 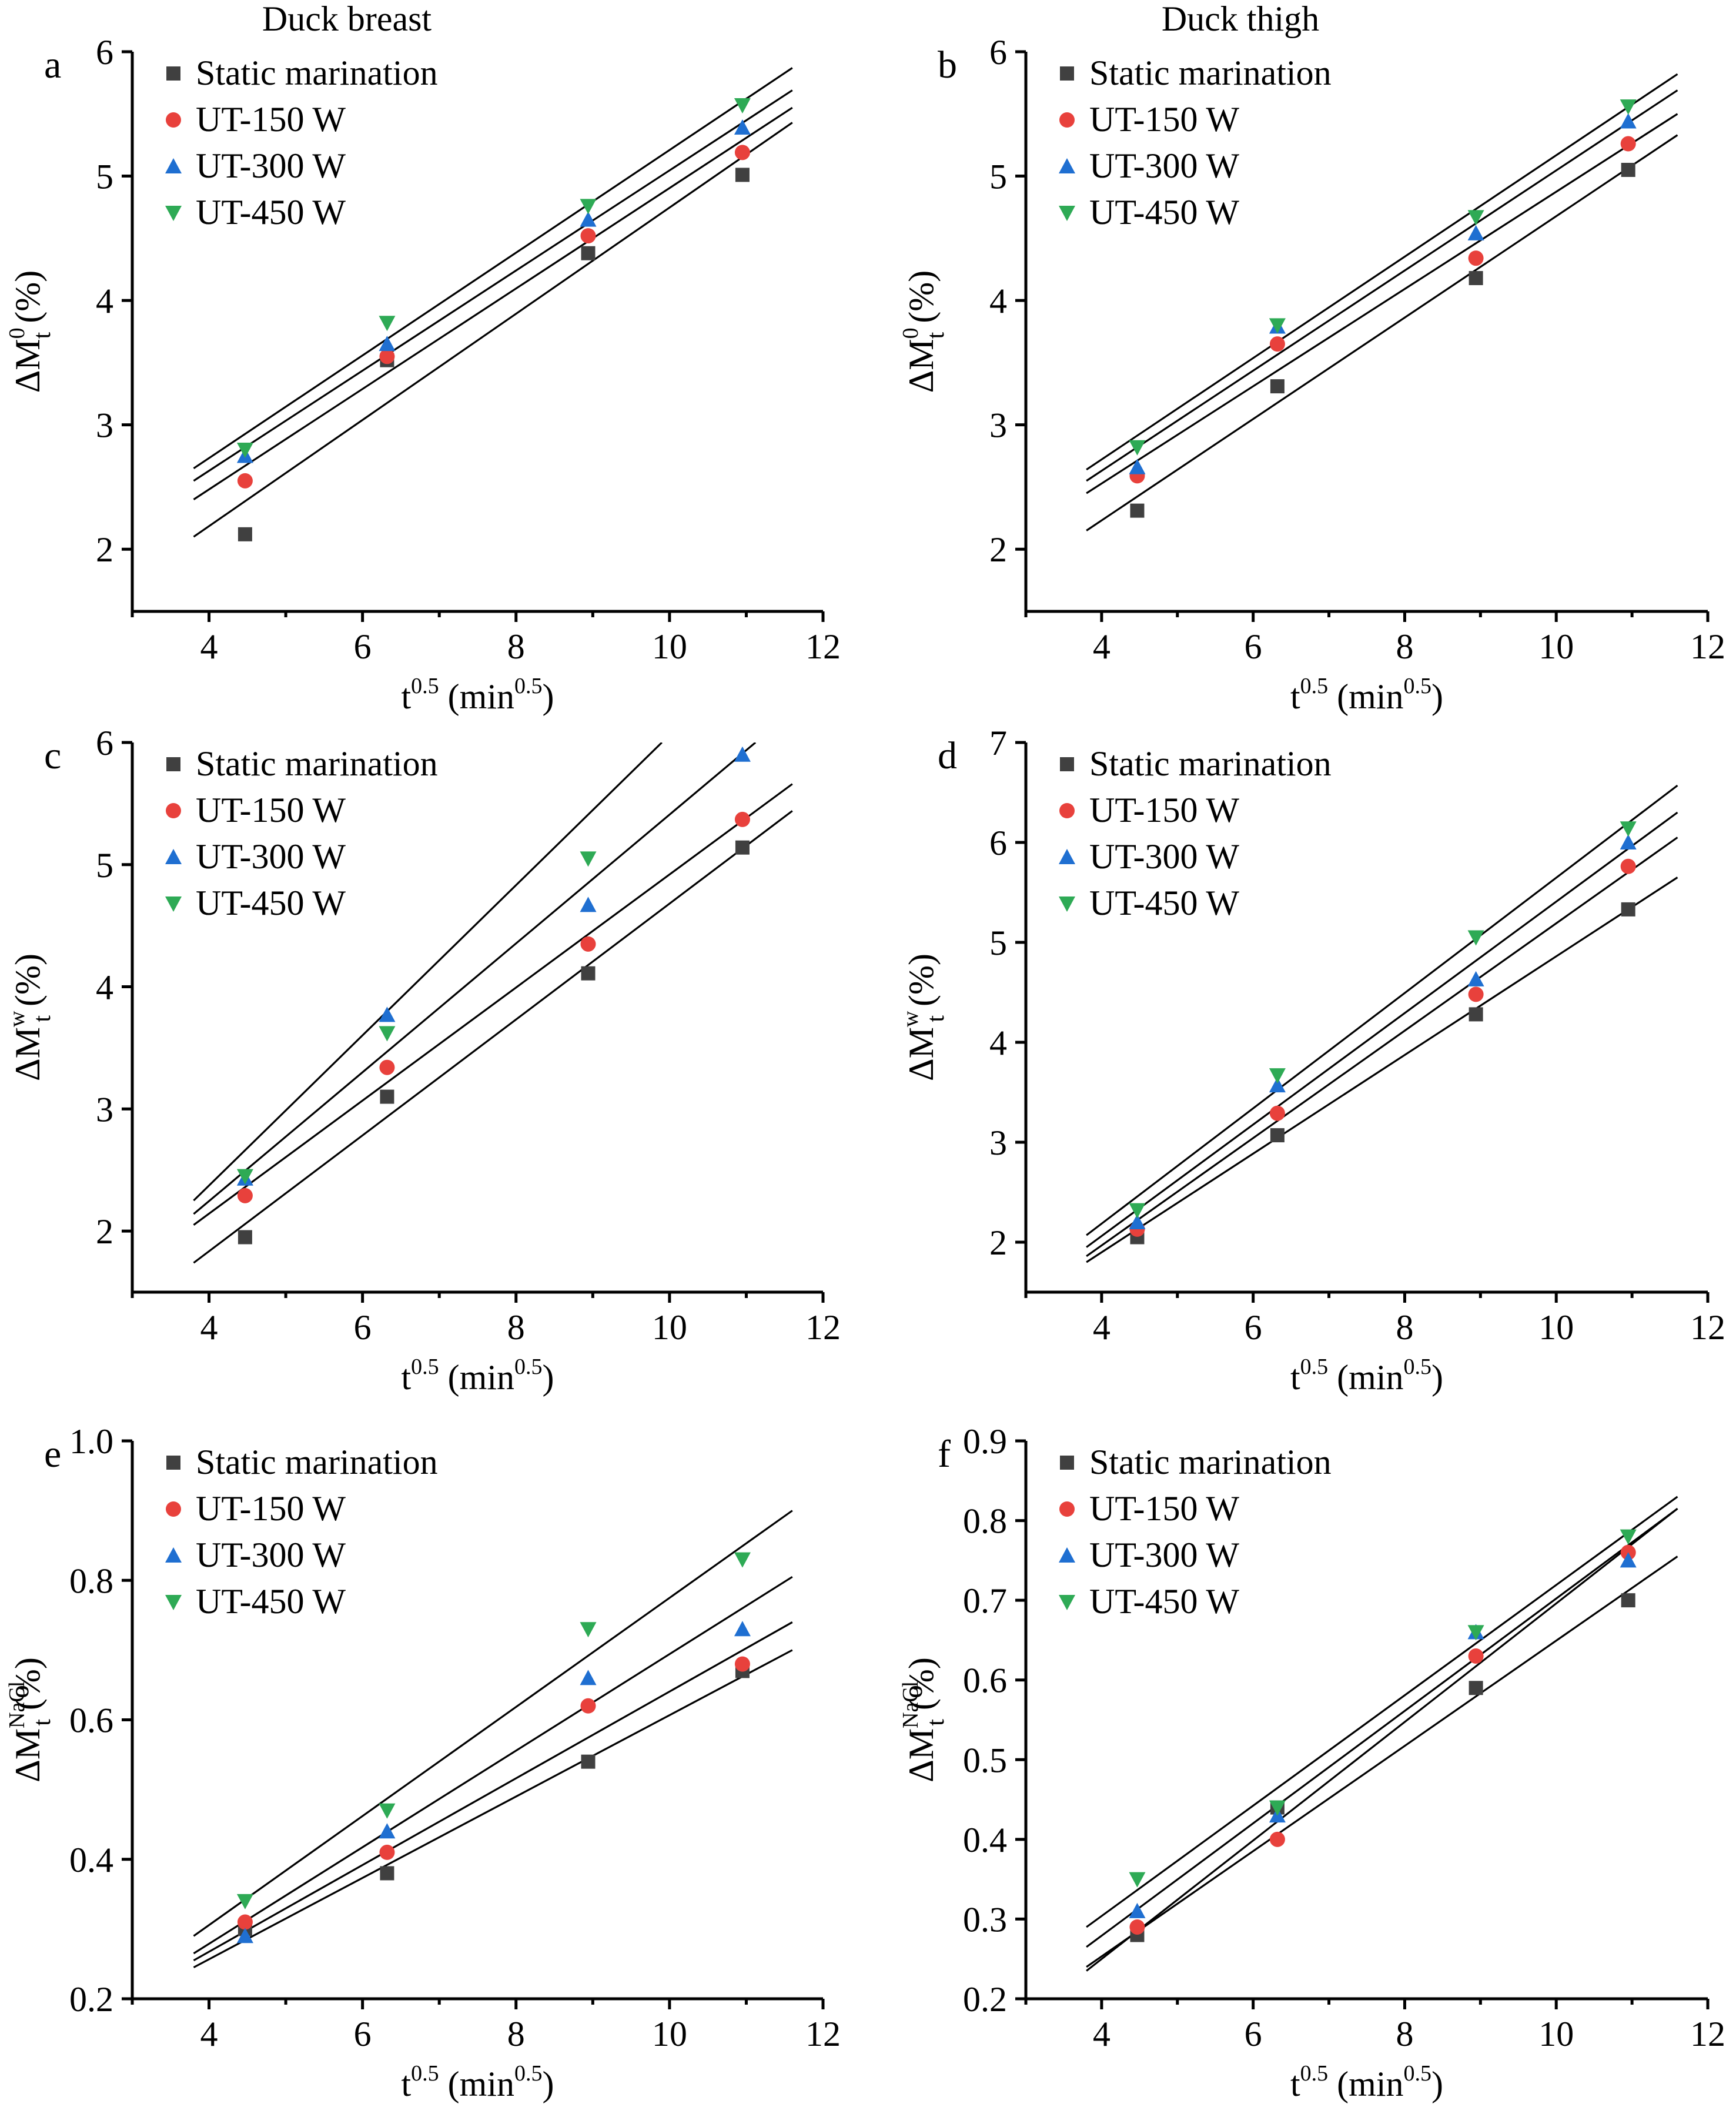 I want to click on panel-letter: c, so click(x=53, y=755).